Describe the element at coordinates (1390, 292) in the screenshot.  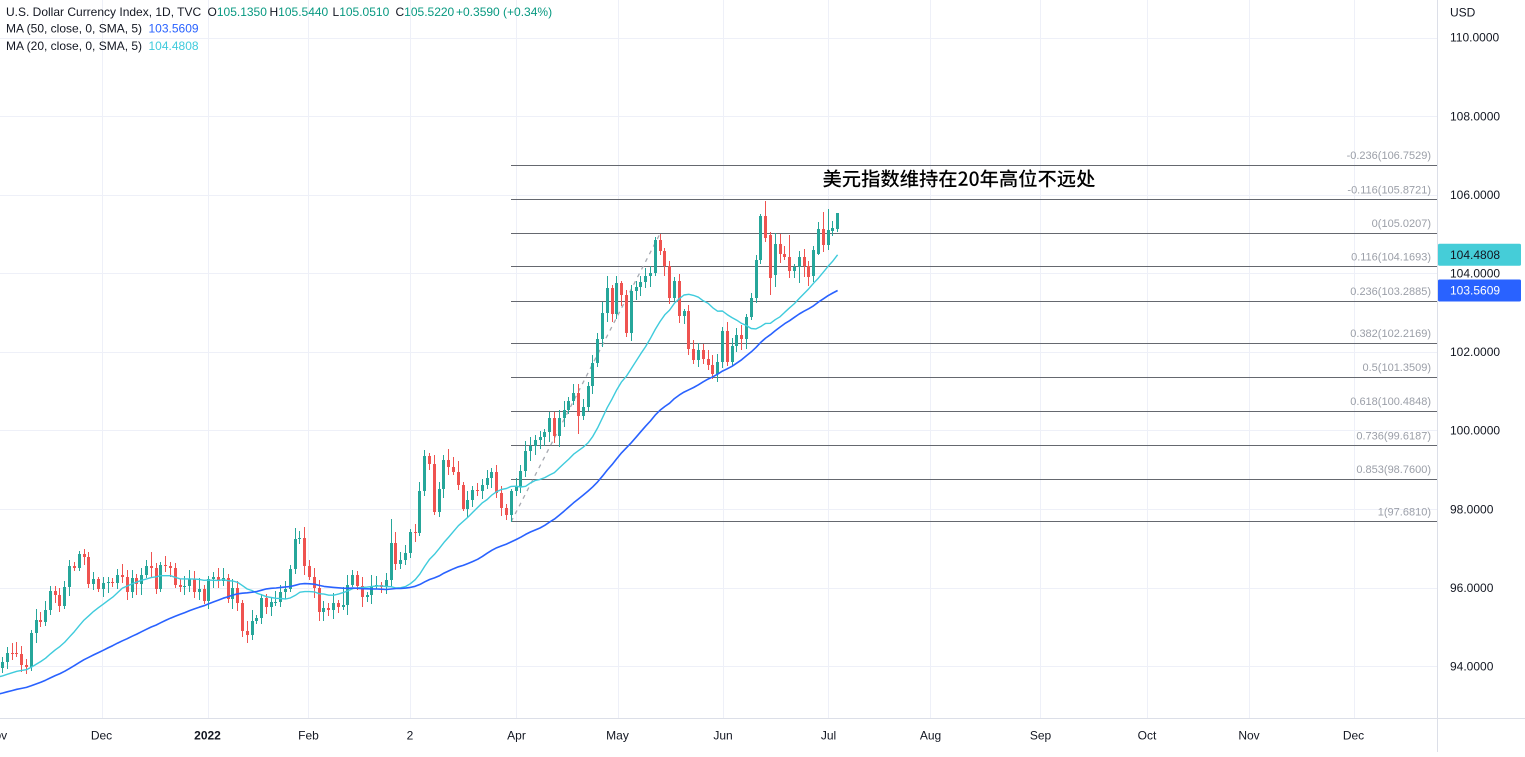
I see `svg-text: 0.236(103.2885)` at that location.